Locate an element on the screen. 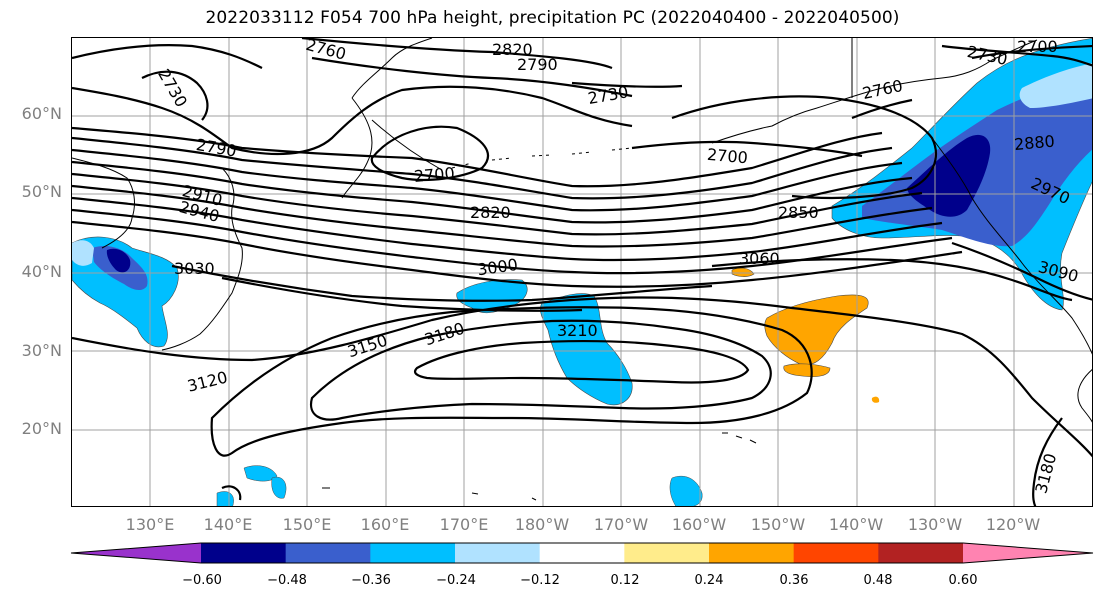  lon-label-150e: 150°E is located at coordinates (307, 524).